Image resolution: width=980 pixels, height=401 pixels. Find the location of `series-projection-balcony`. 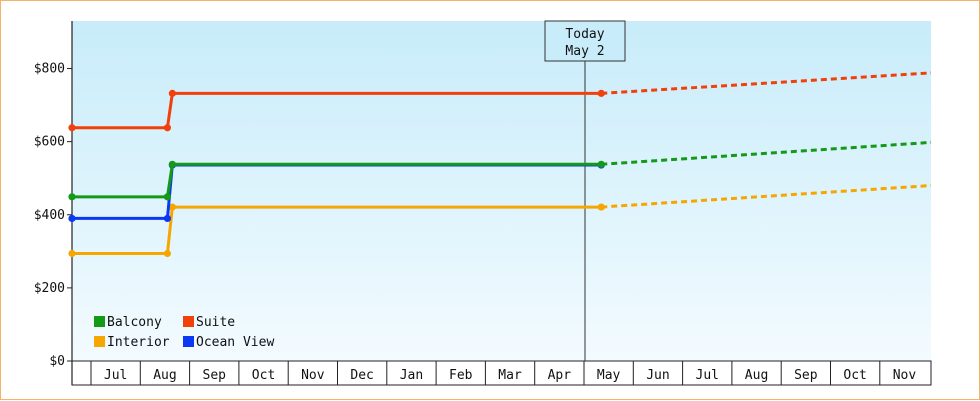

series-projection-balcony is located at coordinates (766, 153).